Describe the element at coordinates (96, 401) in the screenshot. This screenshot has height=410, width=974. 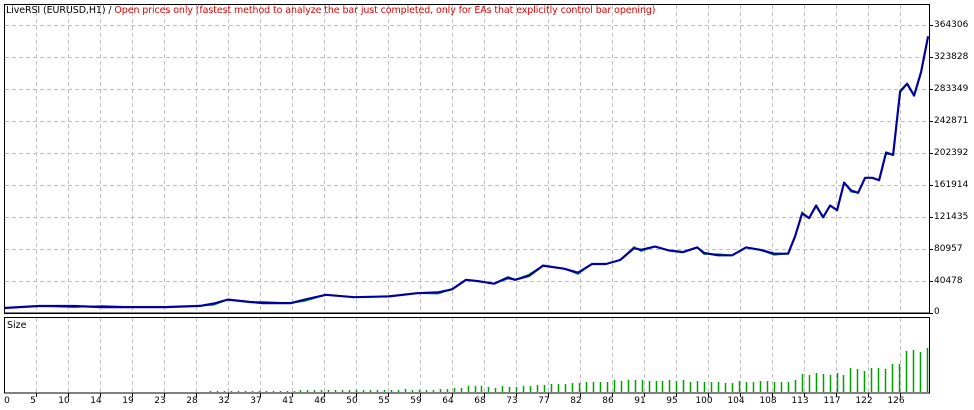
I see `x-axis-label: 14` at that location.